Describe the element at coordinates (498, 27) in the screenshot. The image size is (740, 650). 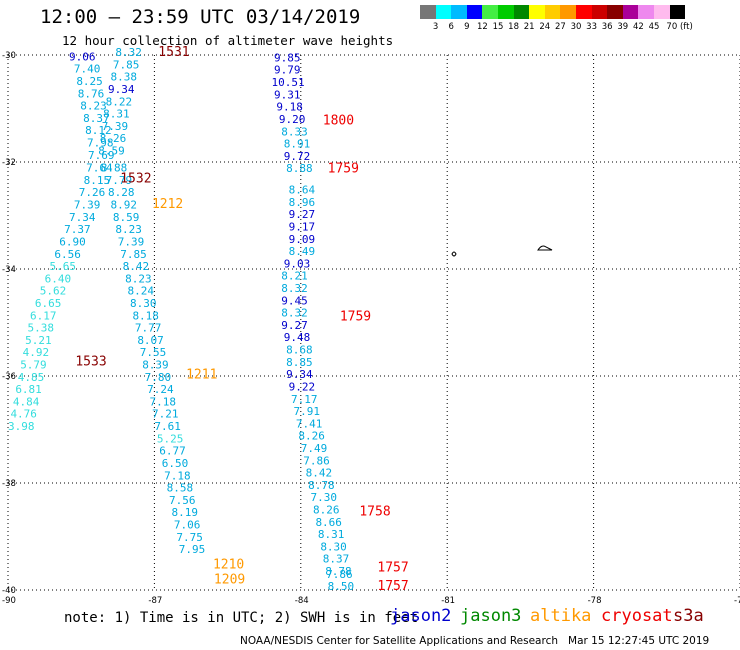
I see `colorbar-label: 15` at that location.